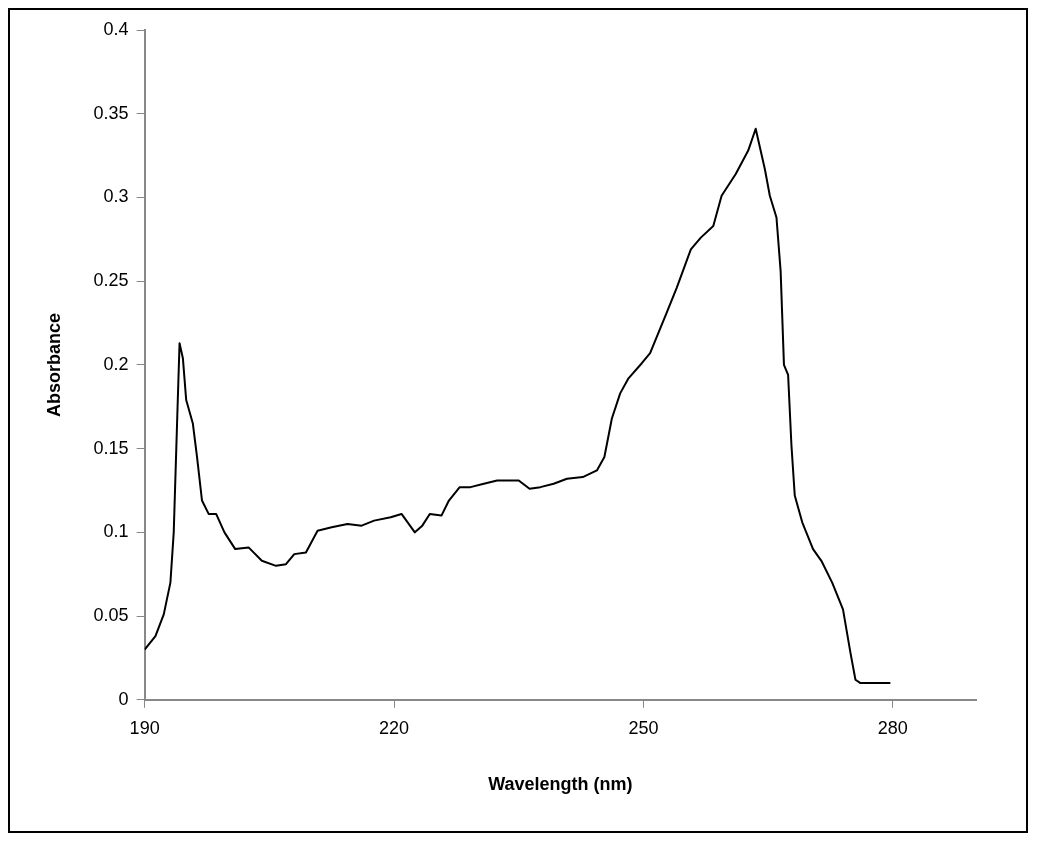 The image size is (1039, 843). What do you see at coordinates (53, 364) in the screenshot?
I see `y-axis-title: Absorbance` at bounding box center [53, 364].